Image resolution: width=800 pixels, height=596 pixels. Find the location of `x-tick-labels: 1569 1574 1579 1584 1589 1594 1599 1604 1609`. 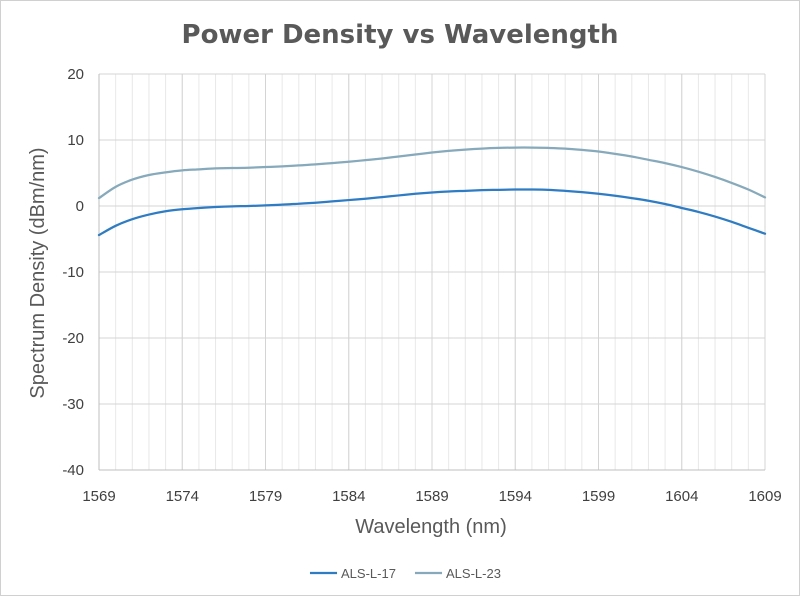

x-tick-labels: 1569 1574 1579 1584 1589 1594 1599 1604 1609 is located at coordinates (431, 496).